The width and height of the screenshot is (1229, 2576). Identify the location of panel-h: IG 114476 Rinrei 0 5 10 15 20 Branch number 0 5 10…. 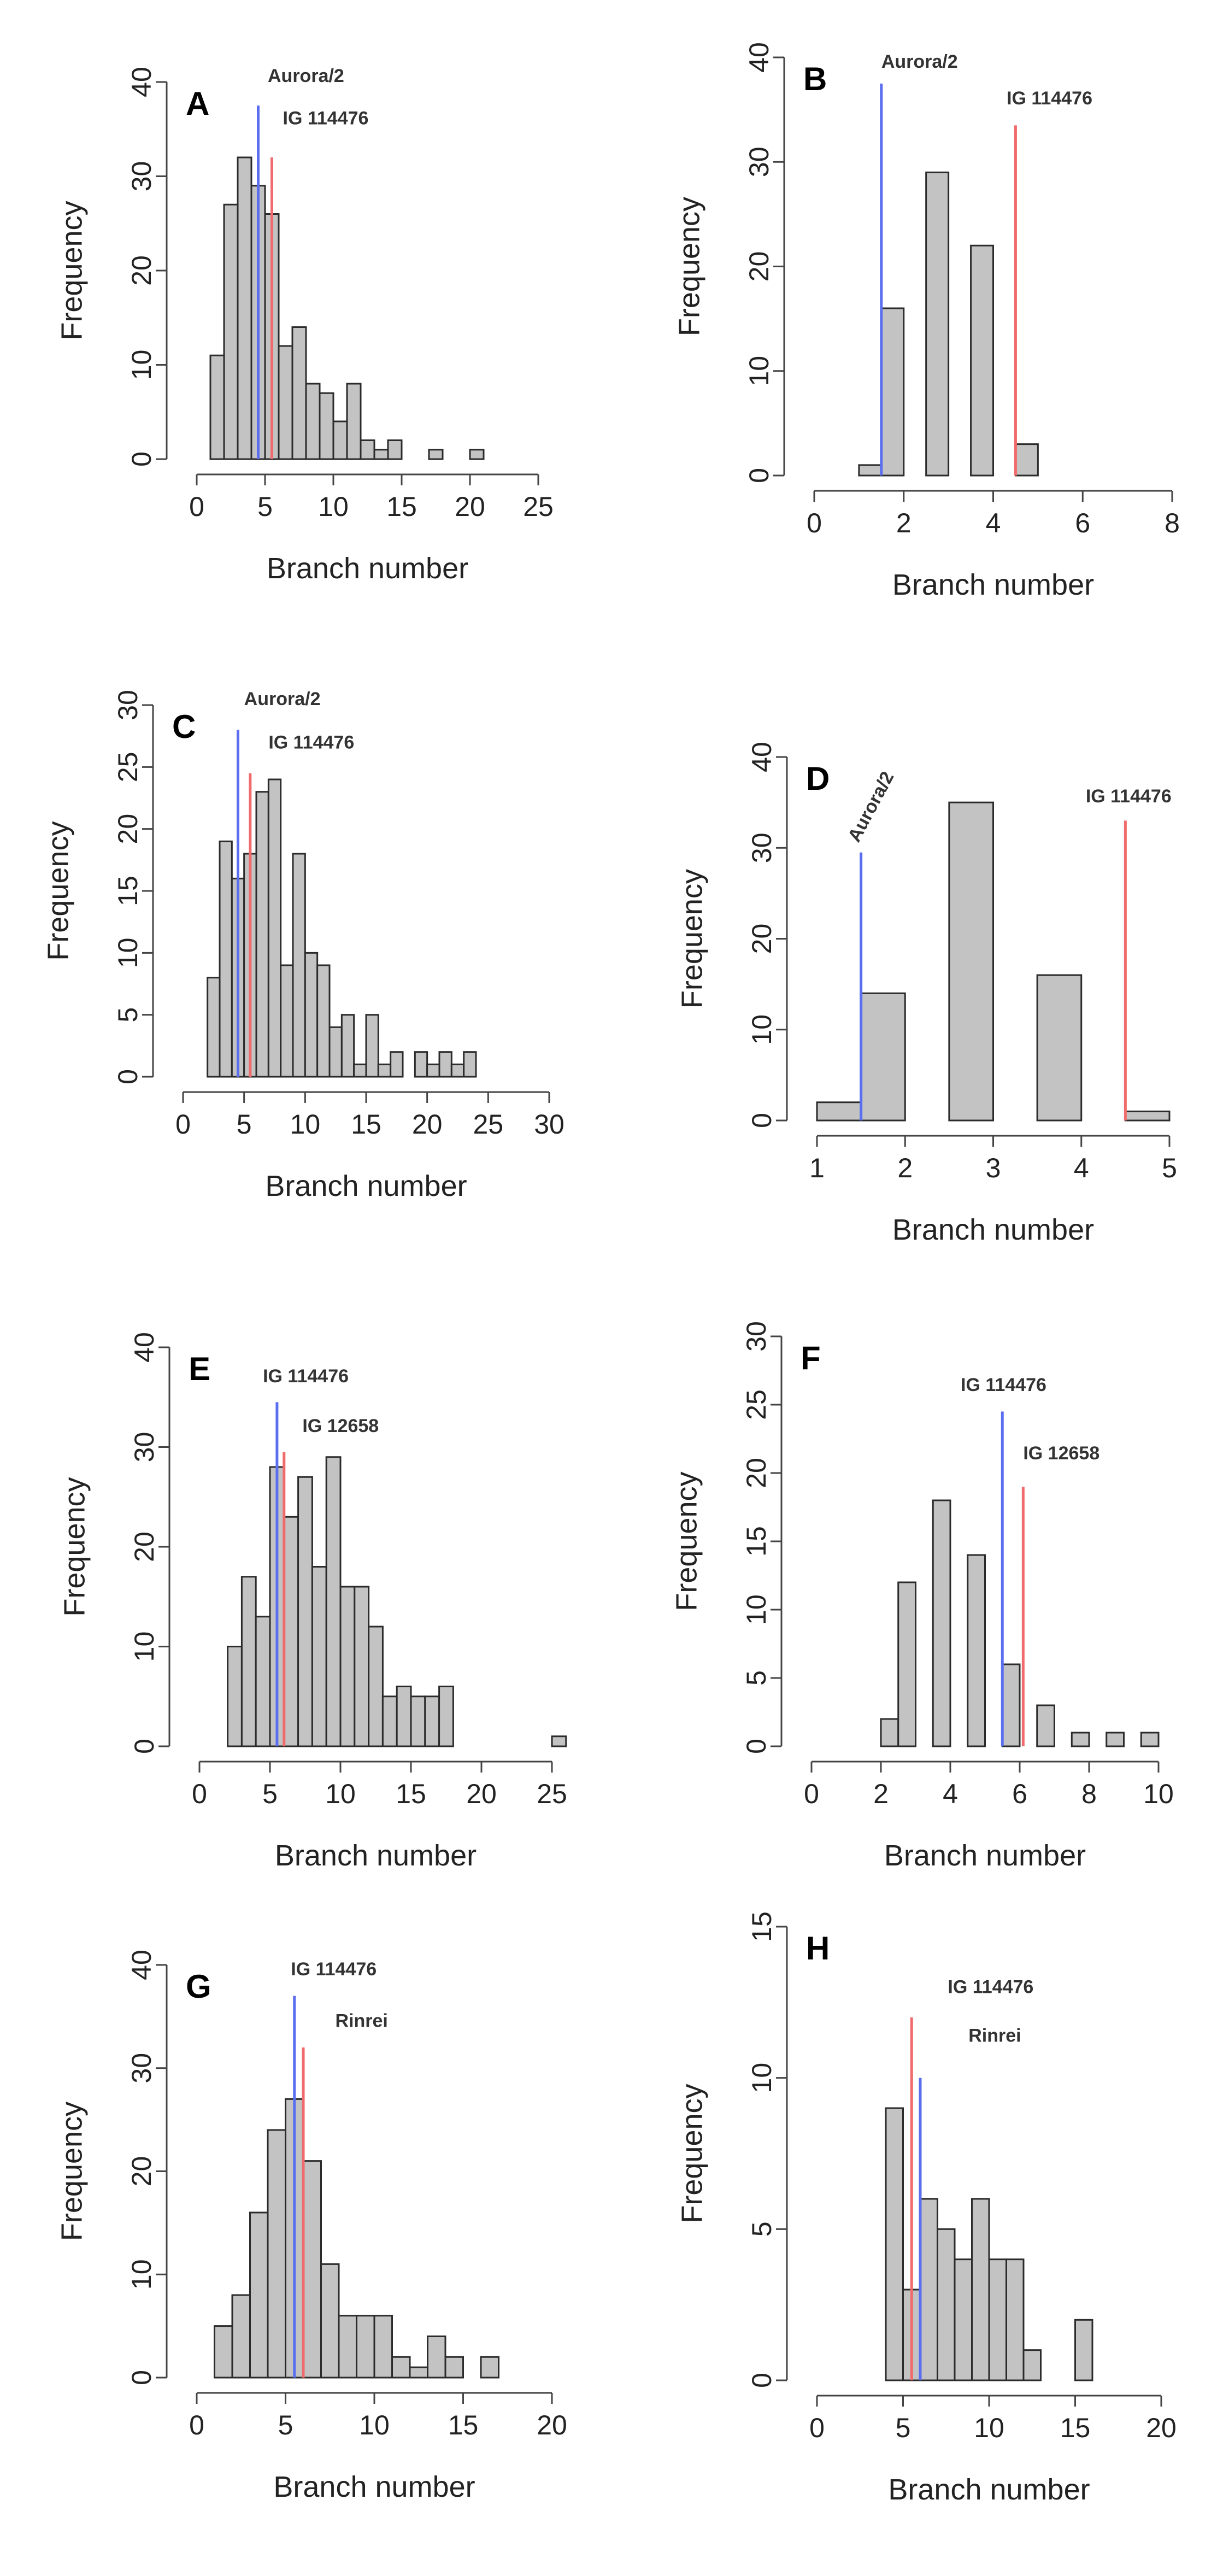
(926, 2208).